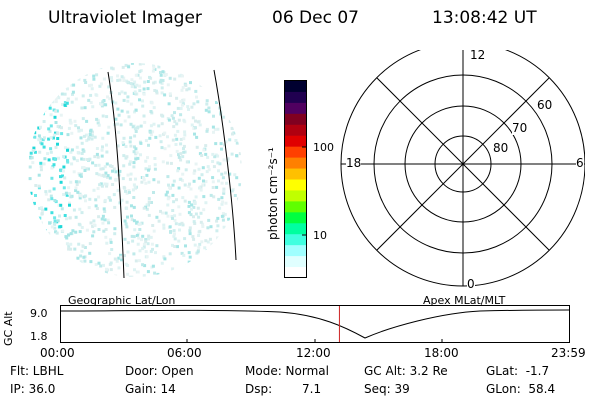  I want to click on status-glat: GLat: -1.7, so click(518, 371).